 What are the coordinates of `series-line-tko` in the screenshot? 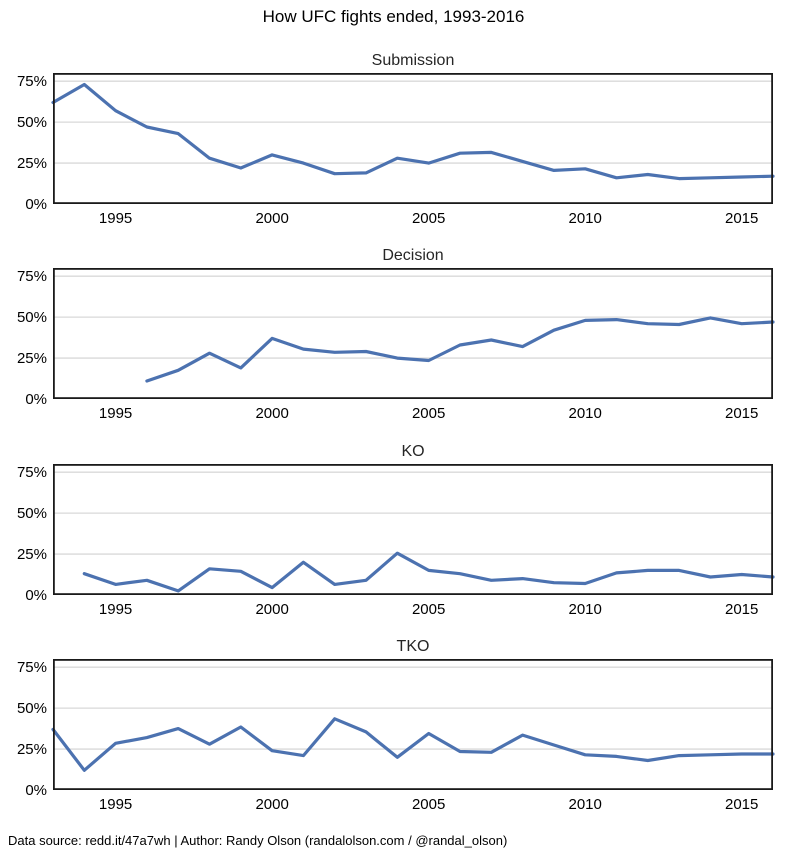 It's located at (413, 744).